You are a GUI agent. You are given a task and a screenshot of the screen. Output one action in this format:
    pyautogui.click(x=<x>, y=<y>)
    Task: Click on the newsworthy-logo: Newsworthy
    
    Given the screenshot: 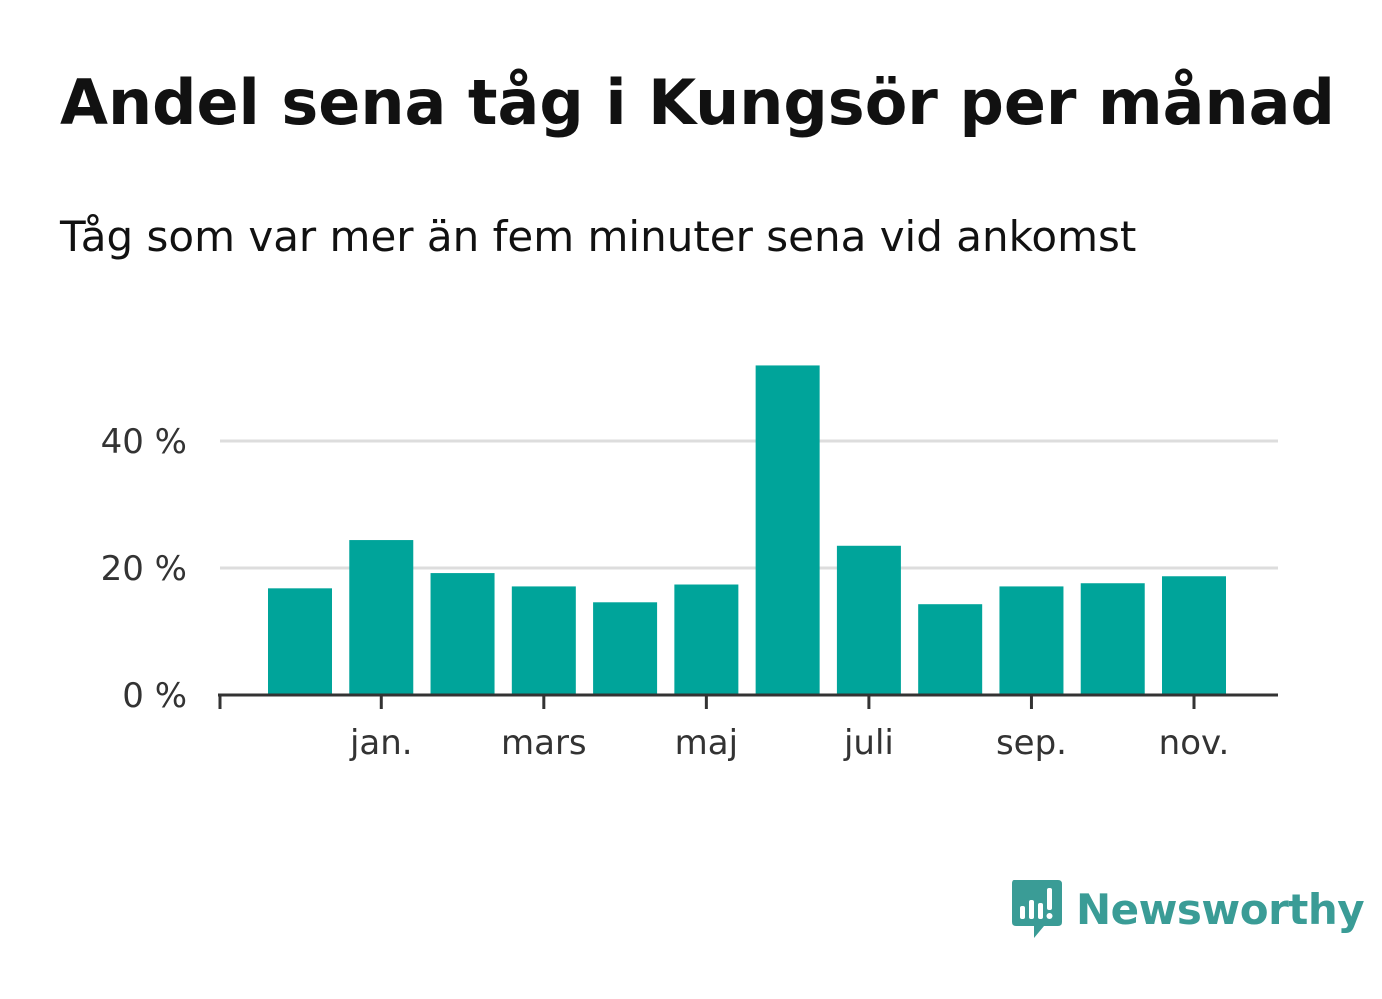 What is the action you would take?
    pyautogui.click(x=1187, y=909)
    